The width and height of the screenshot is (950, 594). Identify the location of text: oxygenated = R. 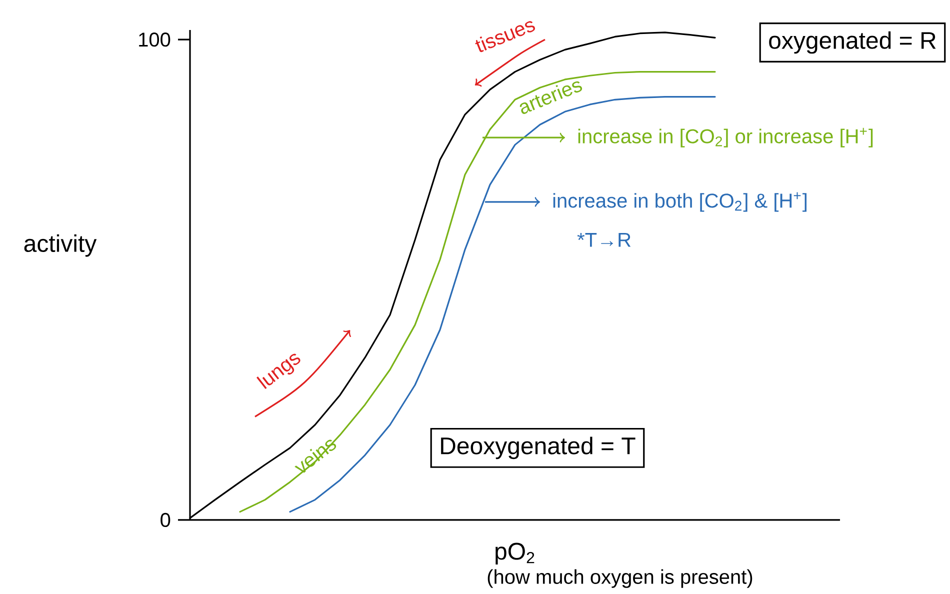
(852, 42).